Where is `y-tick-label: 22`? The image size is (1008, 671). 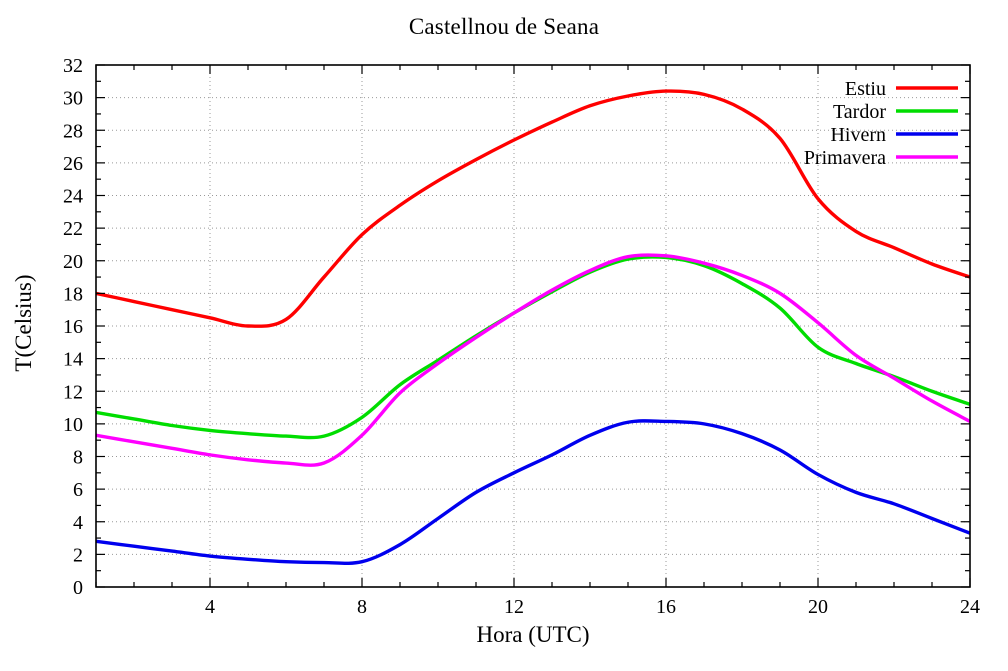
y-tick-label: 22 is located at coordinates (73, 229).